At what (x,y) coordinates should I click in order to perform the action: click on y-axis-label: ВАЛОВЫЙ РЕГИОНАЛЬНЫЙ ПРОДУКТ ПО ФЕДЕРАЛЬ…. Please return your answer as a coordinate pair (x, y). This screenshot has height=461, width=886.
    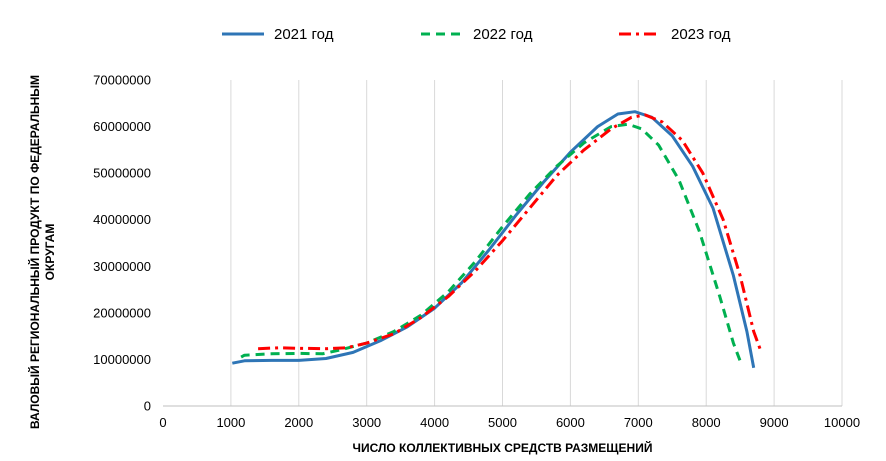
    Looking at the image, I should click on (42, 252).